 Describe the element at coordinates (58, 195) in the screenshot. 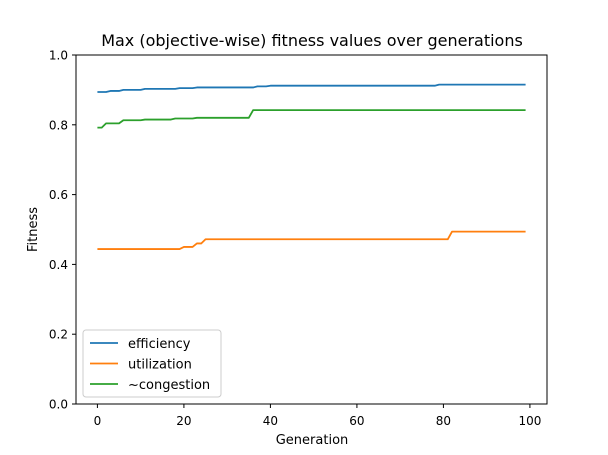

I see `y-tick-label: 0.6` at that location.